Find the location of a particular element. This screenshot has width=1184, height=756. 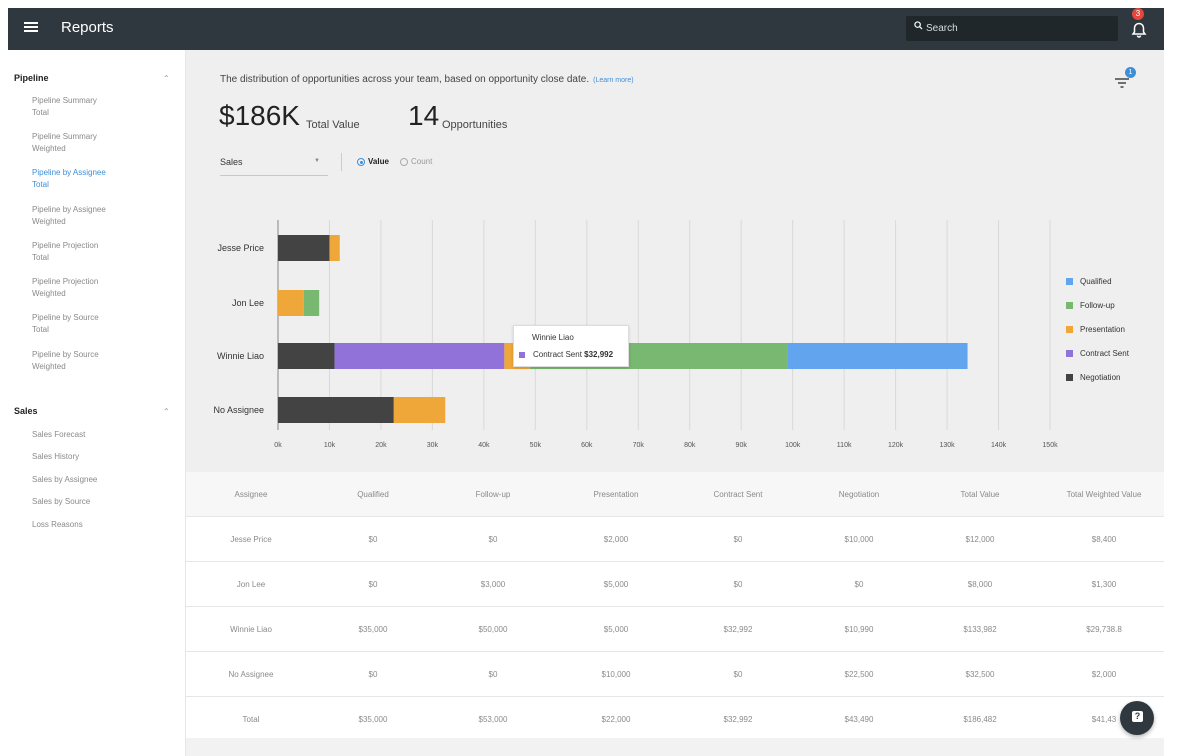

count-radio-label: Count is located at coordinates (422, 161).